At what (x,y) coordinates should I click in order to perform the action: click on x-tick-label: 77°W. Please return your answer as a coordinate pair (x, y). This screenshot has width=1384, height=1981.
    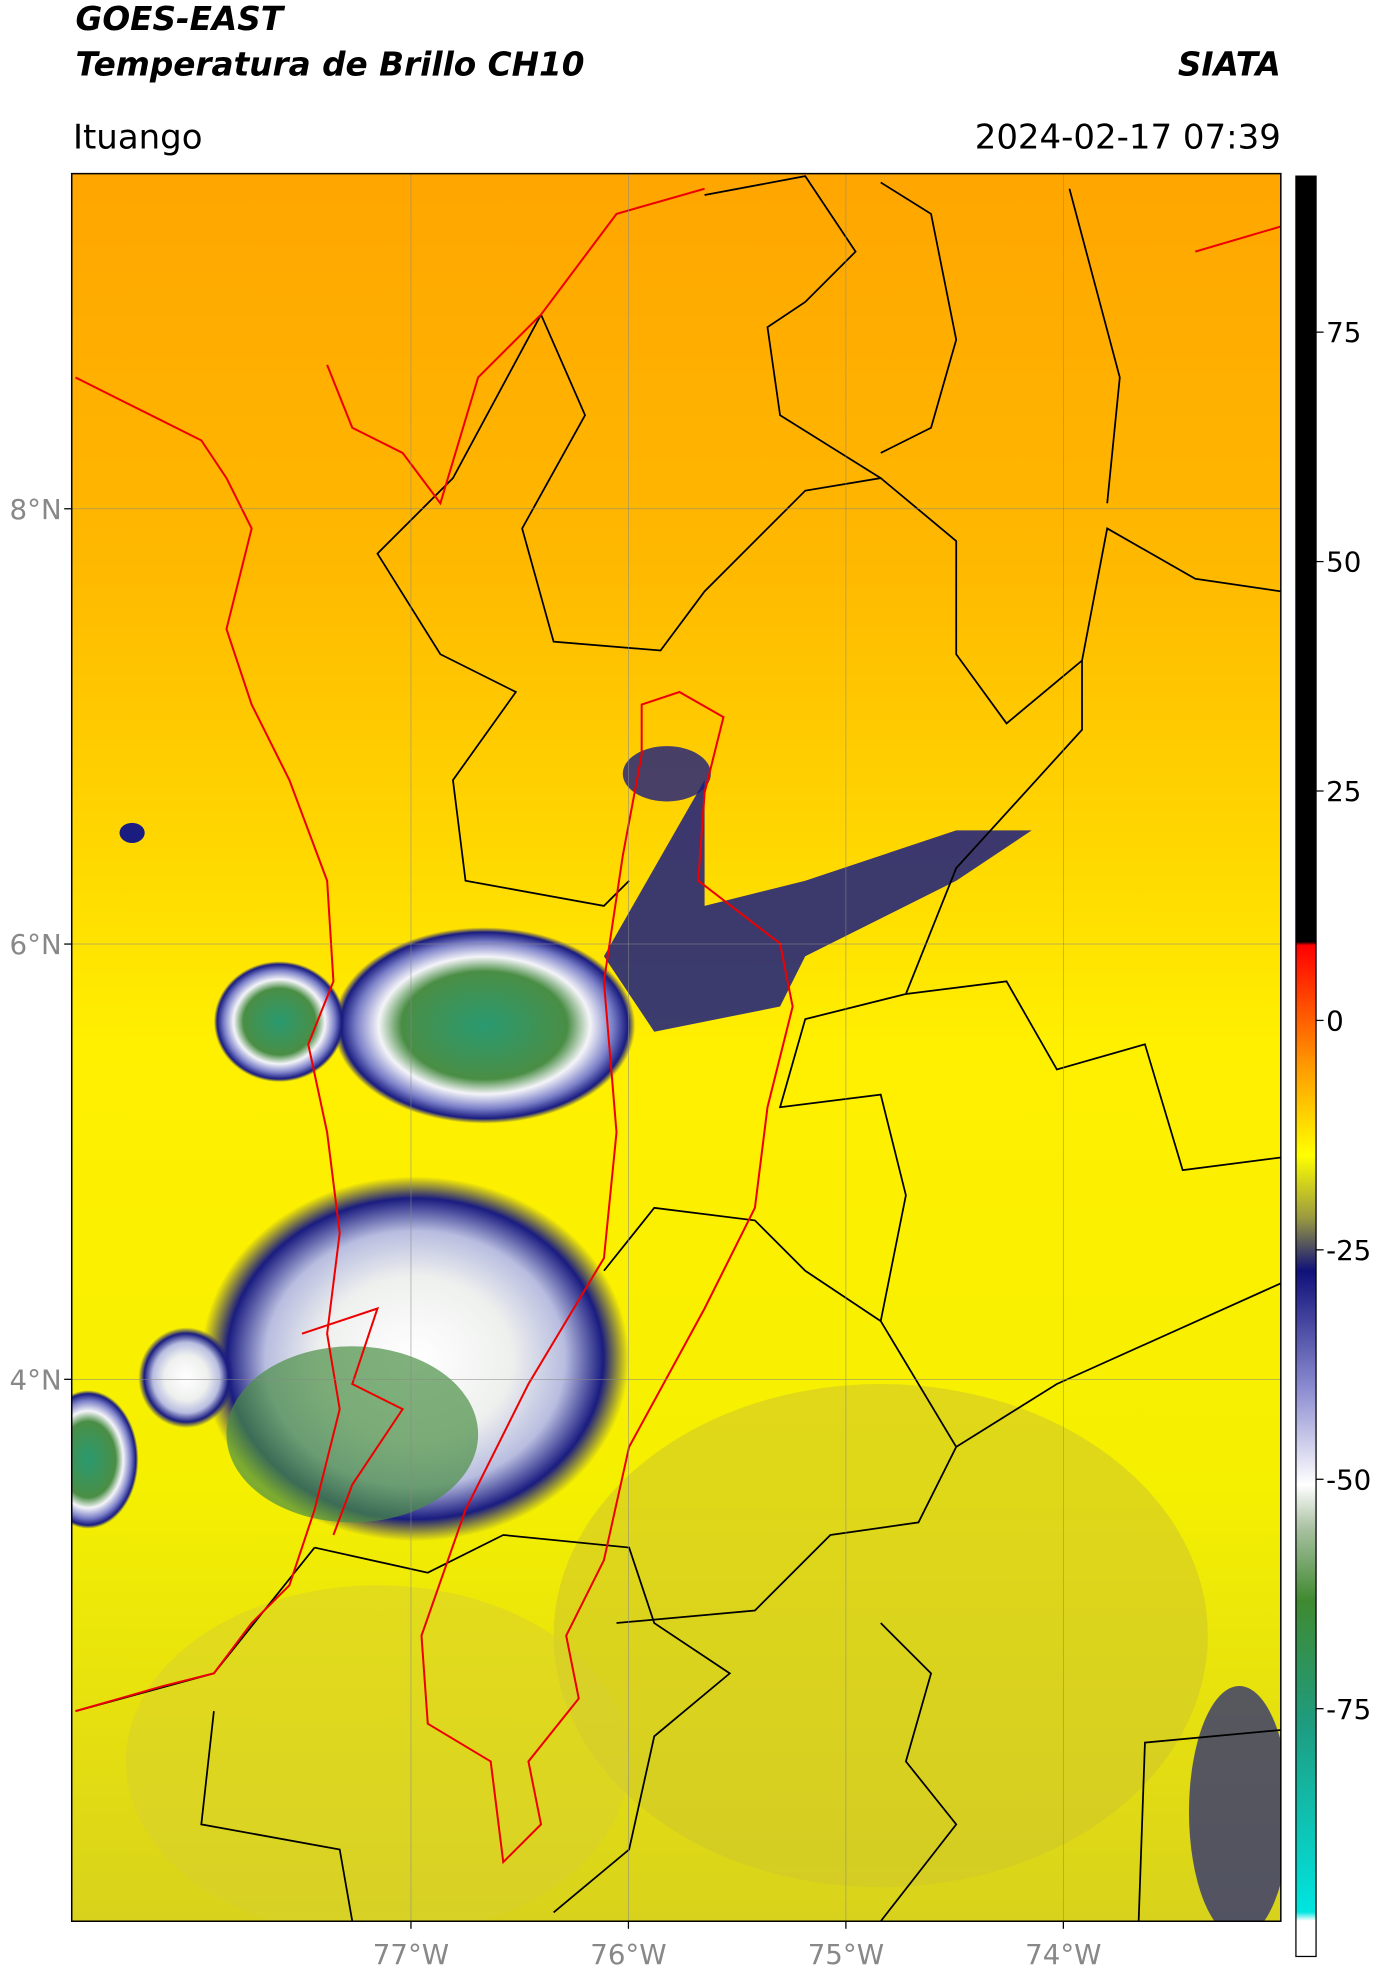
    Looking at the image, I should click on (411, 1954).